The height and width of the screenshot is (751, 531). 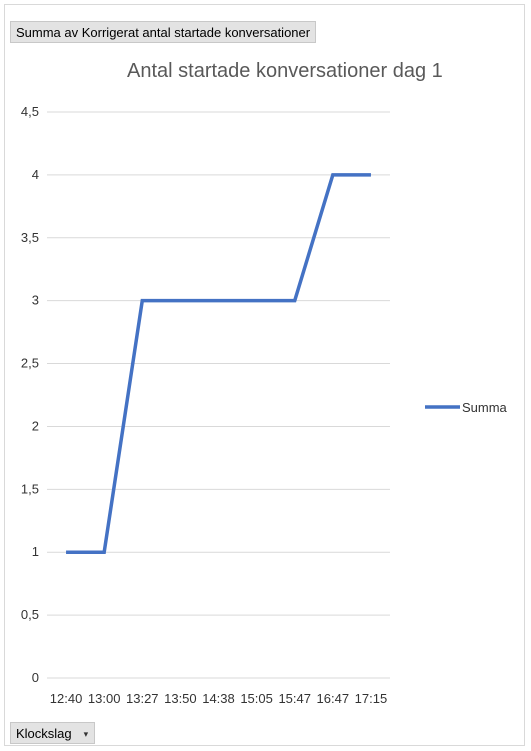 What do you see at coordinates (30, 614) in the screenshot?
I see `y-tick-label: 0,5` at bounding box center [30, 614].